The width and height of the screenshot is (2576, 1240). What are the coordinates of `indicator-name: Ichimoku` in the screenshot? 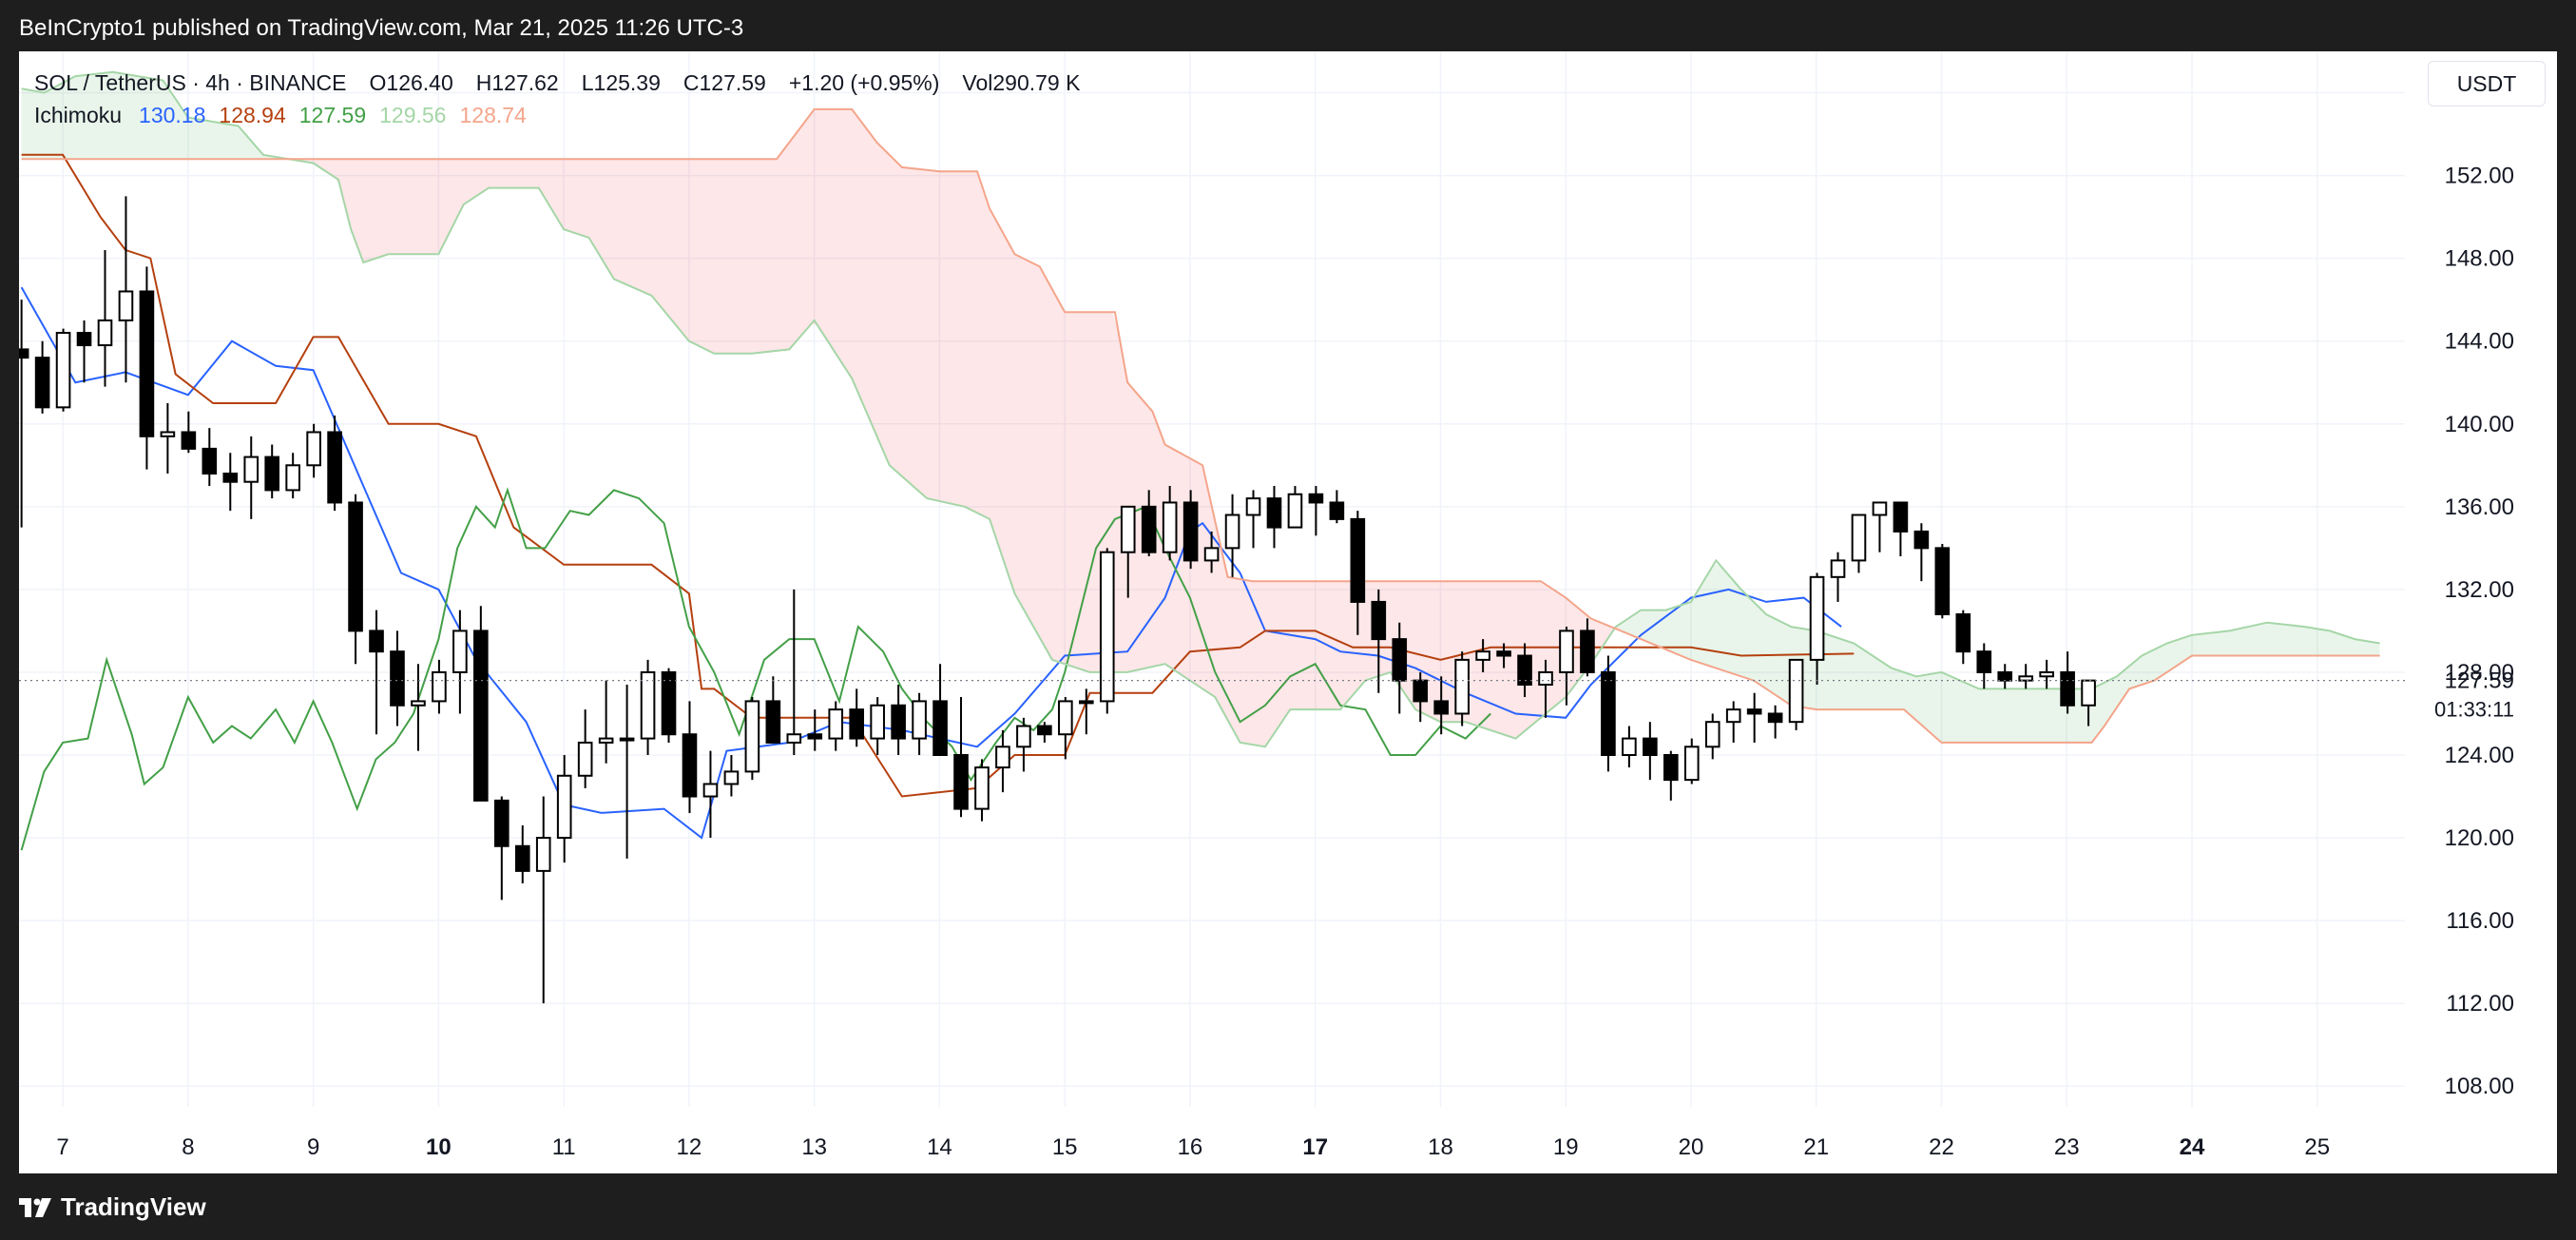 It's located at (78, 115).